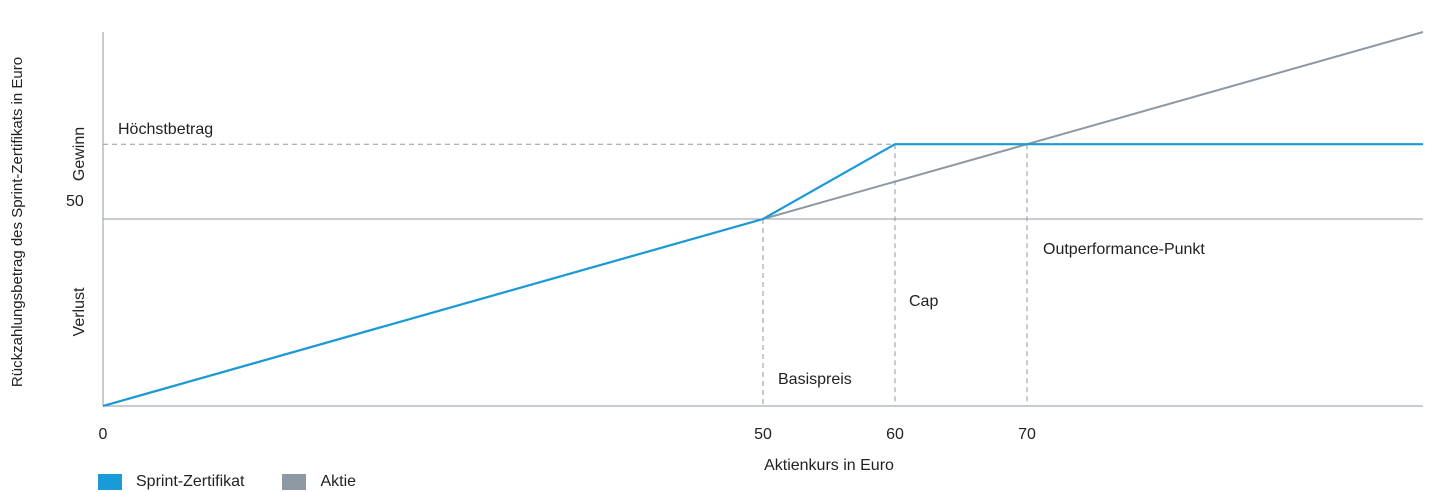 This screenshot has width=1429, height=492. I want to click on x-axis-label: Aktienkurs in Euro, so click(829, 465).